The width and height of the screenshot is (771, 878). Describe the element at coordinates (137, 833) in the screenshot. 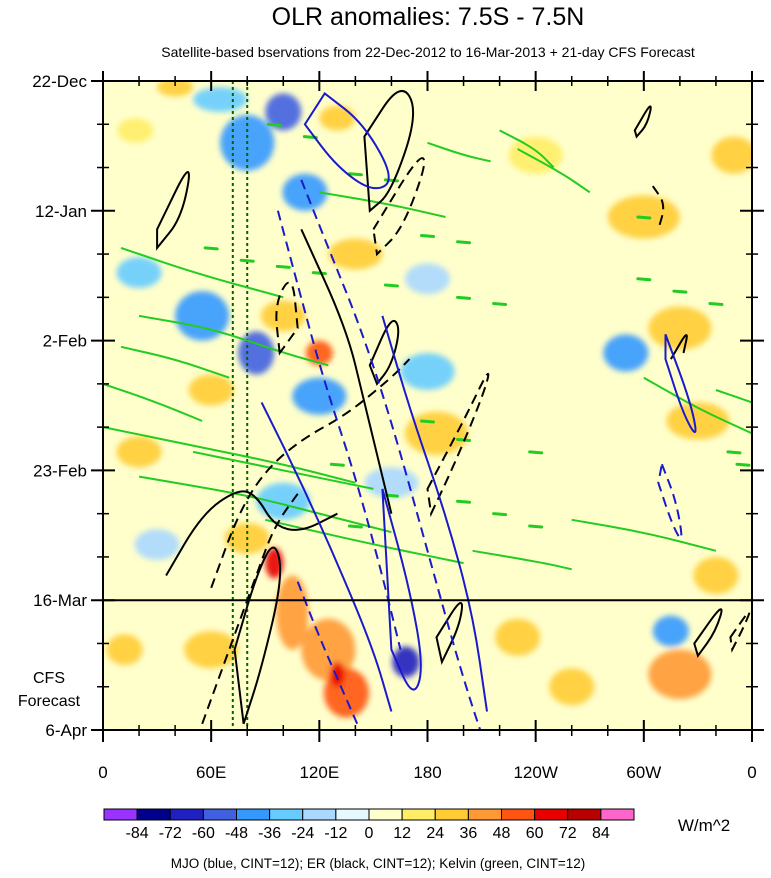

I see `colorbar-label: -84` at that location.